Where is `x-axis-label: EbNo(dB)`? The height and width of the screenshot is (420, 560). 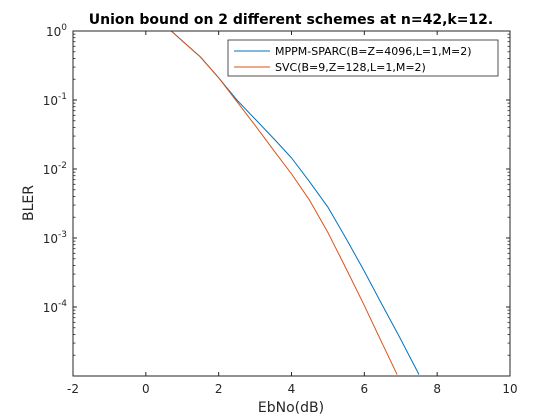 x-axis-label: EbNo(dB) is located at coordinates (291, 408).